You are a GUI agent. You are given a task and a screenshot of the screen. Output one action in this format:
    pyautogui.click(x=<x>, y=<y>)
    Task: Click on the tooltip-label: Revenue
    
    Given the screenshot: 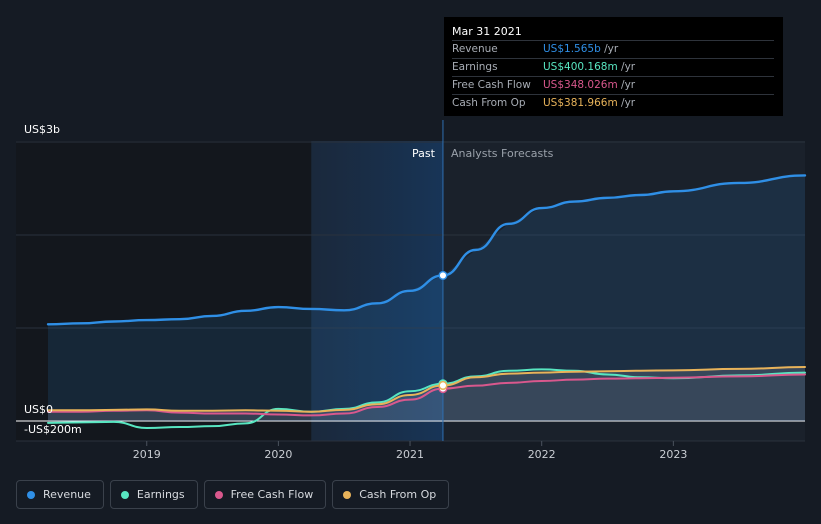 What is the action you would take?
    pyautogui.click(x=475, y=49)
    